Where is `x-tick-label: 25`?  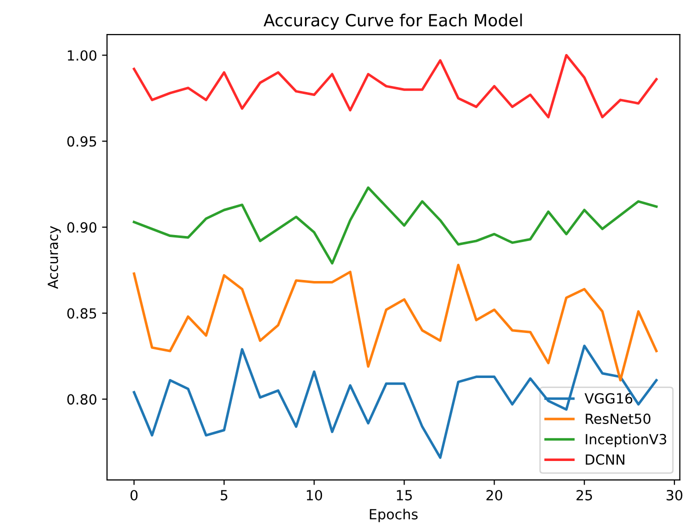 x-tick-label: 25 is located at coordinates (584, 495).